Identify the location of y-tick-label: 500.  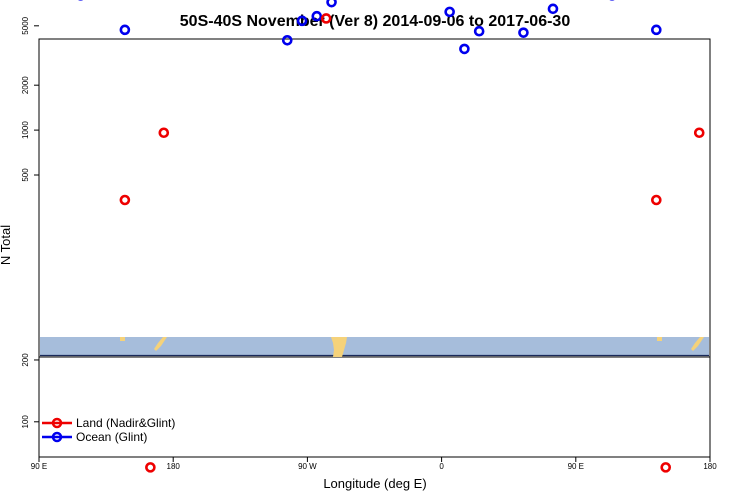
(25, 175).